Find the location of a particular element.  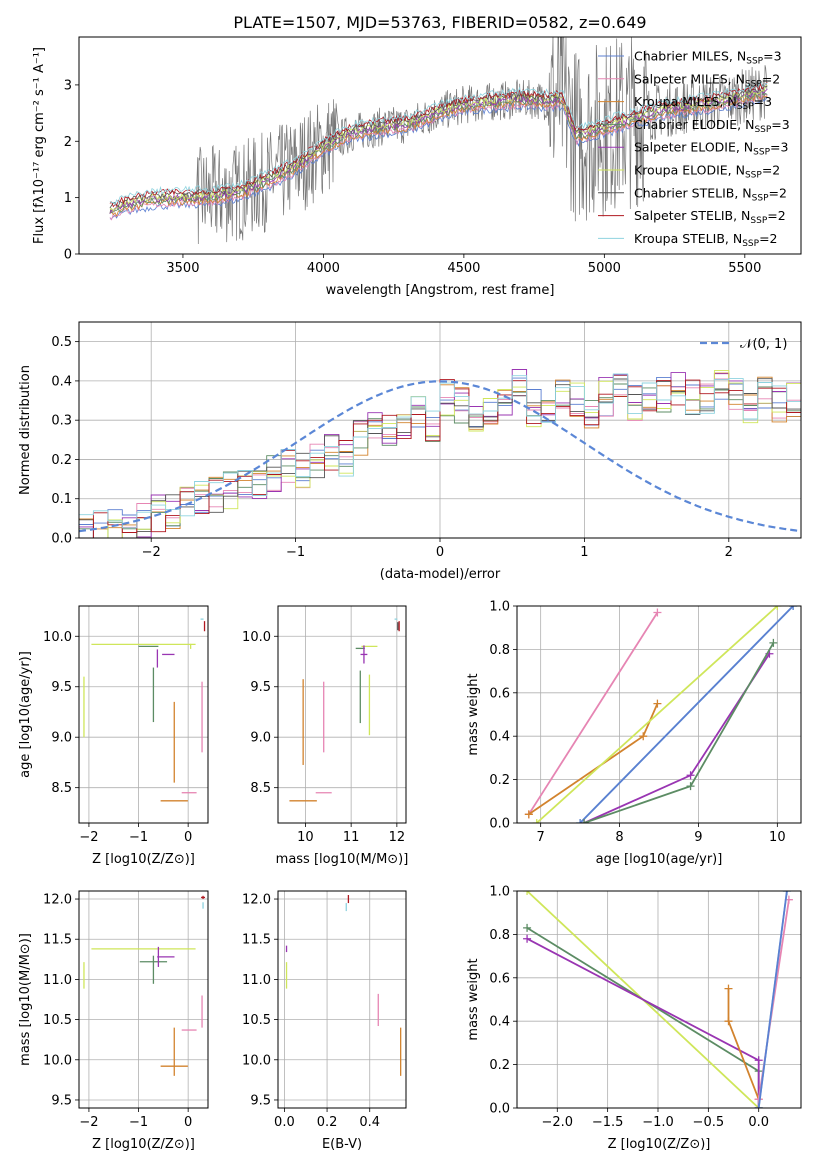

x-axis-label: wavelength [Angstrom, rest frame] is located at coordinates (440, 290).